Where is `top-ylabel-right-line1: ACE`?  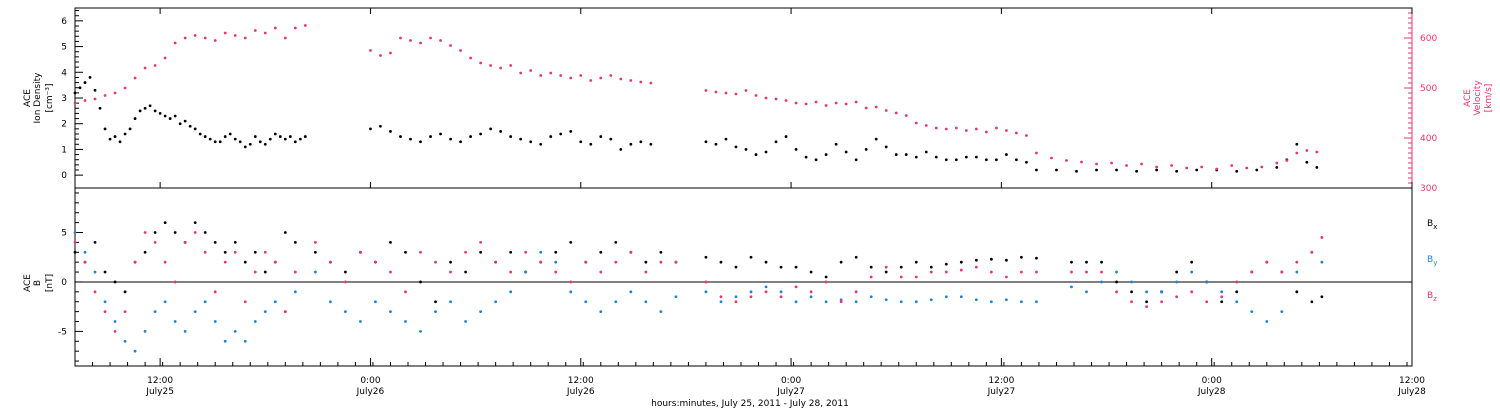
top-ylabel-right-line1: ACE is located at coordinates (1468, 98).